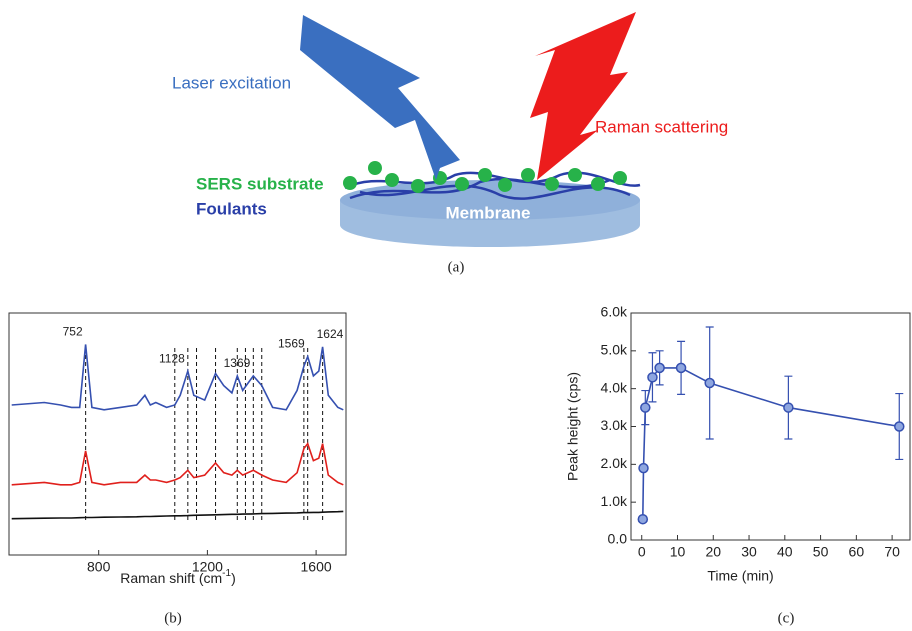 The width and height of the screenshot is (912, 631). What do you see at coordinates (171, 578) in the screenshot?
I see `x-axis-label: Raman shift (cm` at bounding box center [171, 578].